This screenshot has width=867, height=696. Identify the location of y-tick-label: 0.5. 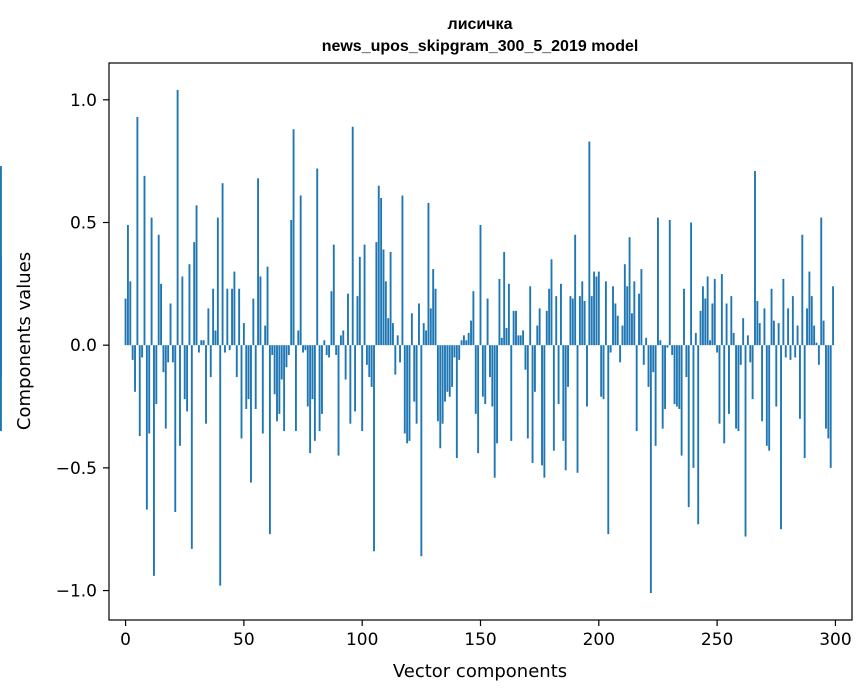
(83, 223).